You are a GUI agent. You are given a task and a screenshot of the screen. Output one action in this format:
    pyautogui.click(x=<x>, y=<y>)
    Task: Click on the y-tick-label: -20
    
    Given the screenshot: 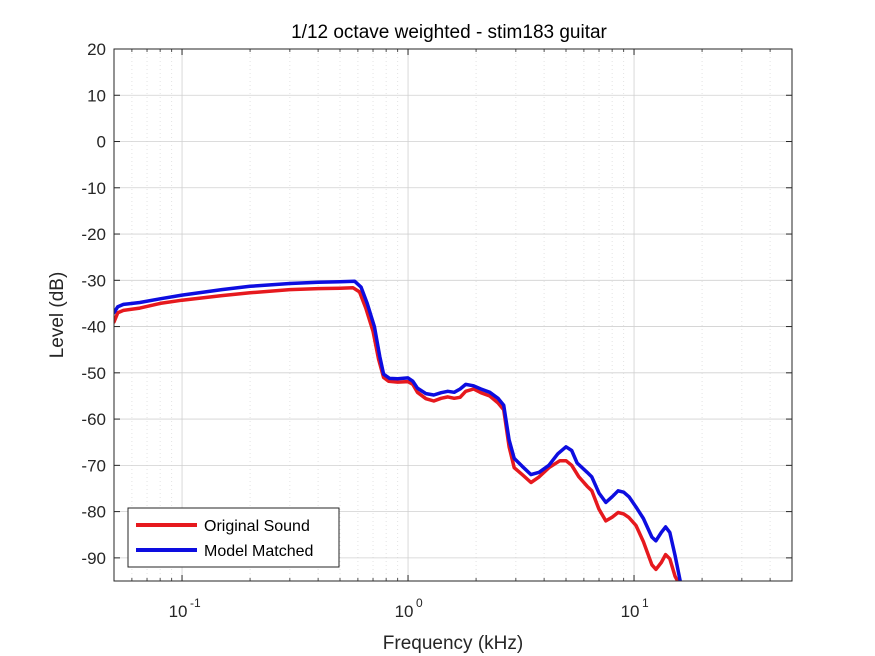 What is the action you would take?
    pyautogui.click(x=93, y=234)
    